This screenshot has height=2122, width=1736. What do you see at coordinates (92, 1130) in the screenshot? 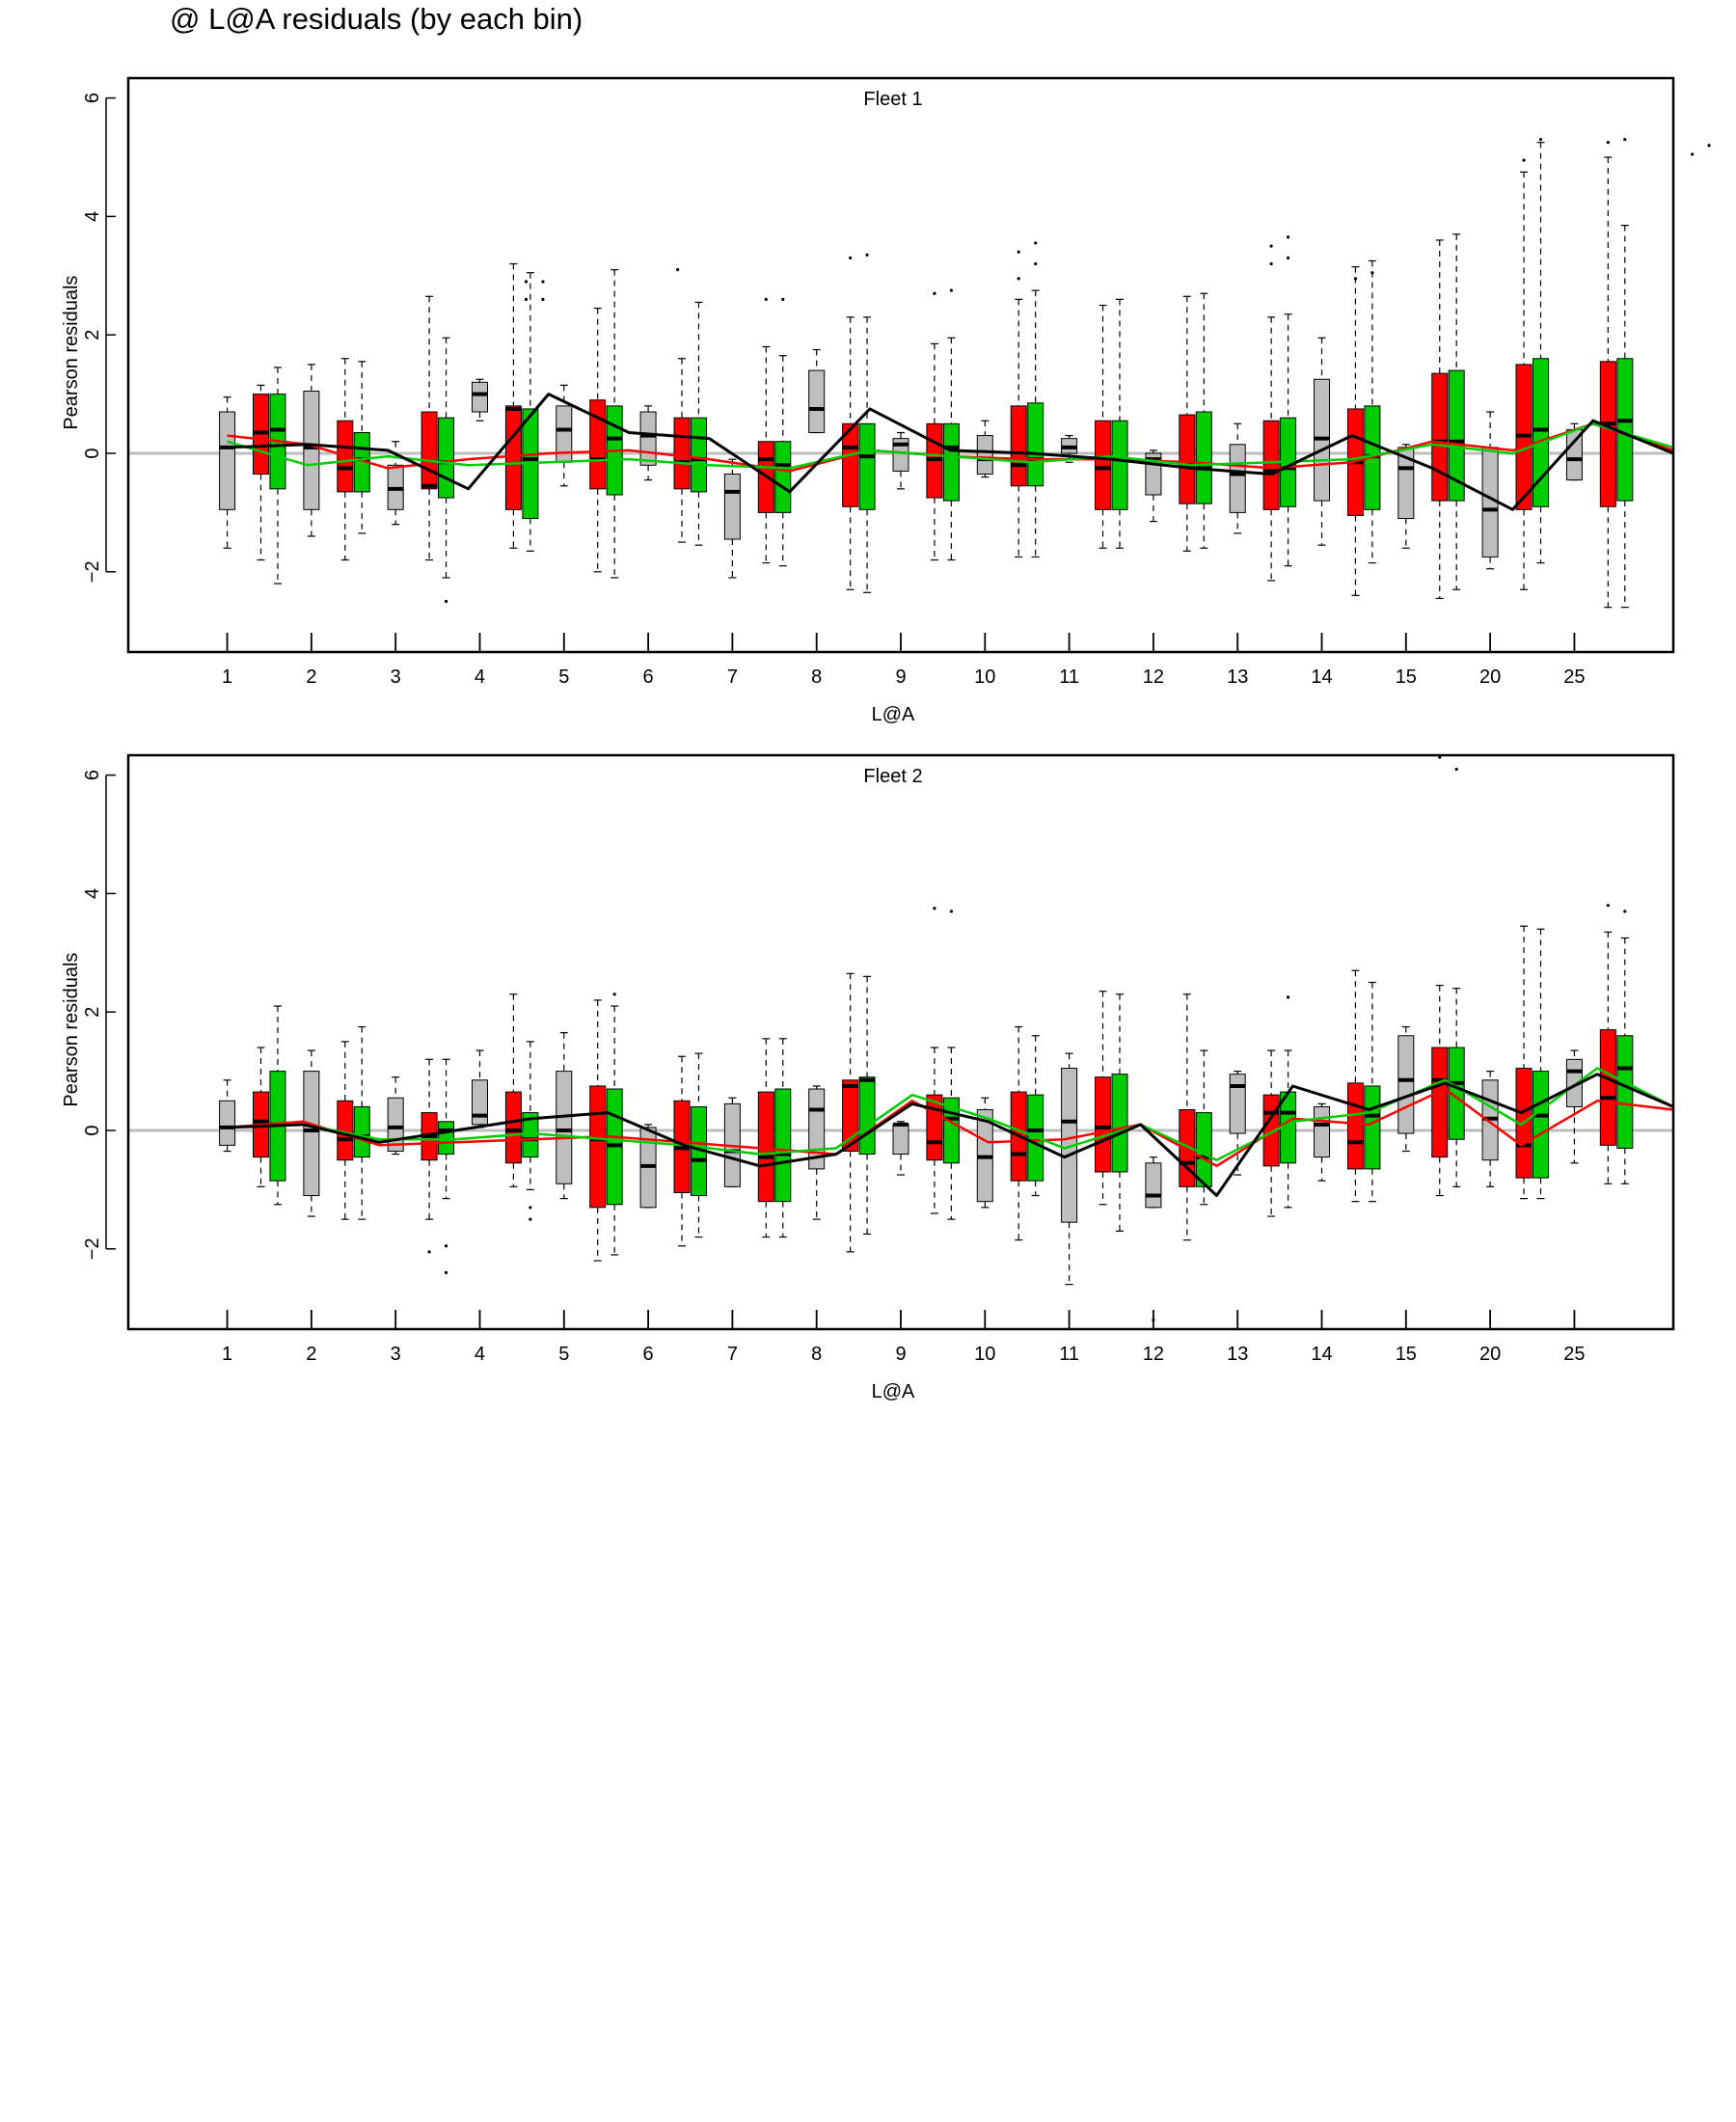
I see `y-tick-label: 0` at bounding box center [92, 1130].